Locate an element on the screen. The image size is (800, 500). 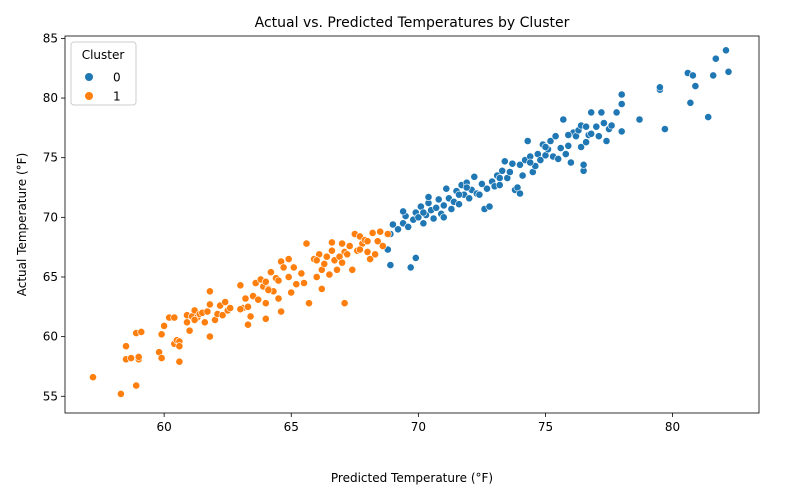
x-axis-ticks: 60 65 70 75 80 is located at coordinates (418, 423).